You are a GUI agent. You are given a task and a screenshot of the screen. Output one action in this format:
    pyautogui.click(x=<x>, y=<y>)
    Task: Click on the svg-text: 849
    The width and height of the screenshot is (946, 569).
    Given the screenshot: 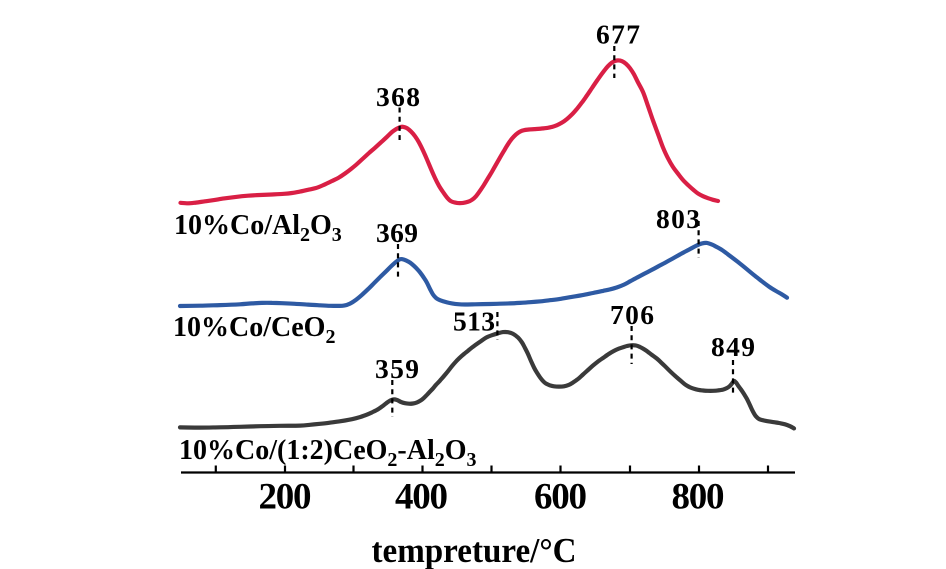 What is the action you would take?
    pyautogui.click(x=733, y=346)
    